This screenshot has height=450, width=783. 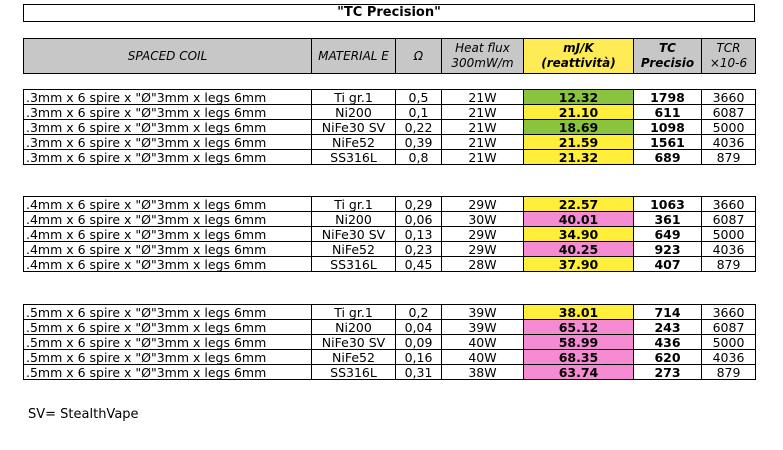 What do you see at coordinates (418, 204) in the screenshot?
I see `ohm-cell: 0,29` at bounding box center [418, 204].